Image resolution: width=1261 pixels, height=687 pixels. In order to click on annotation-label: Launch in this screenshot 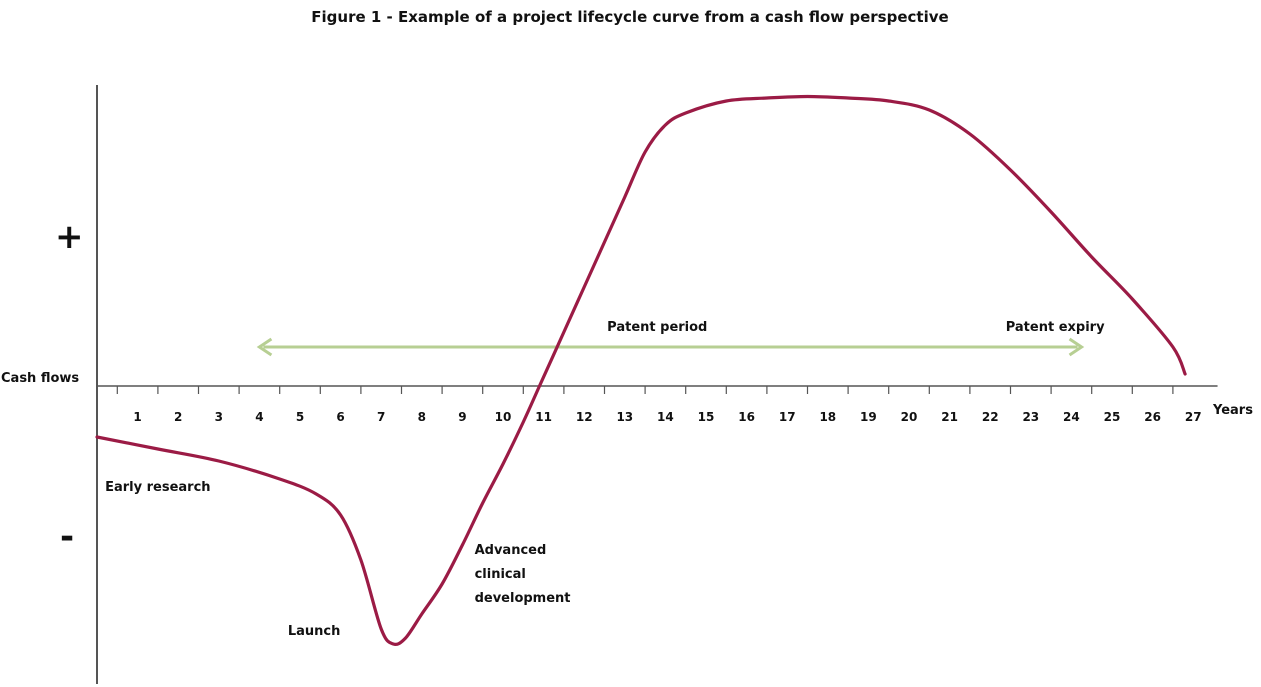, I will do `click(314, 631)`.